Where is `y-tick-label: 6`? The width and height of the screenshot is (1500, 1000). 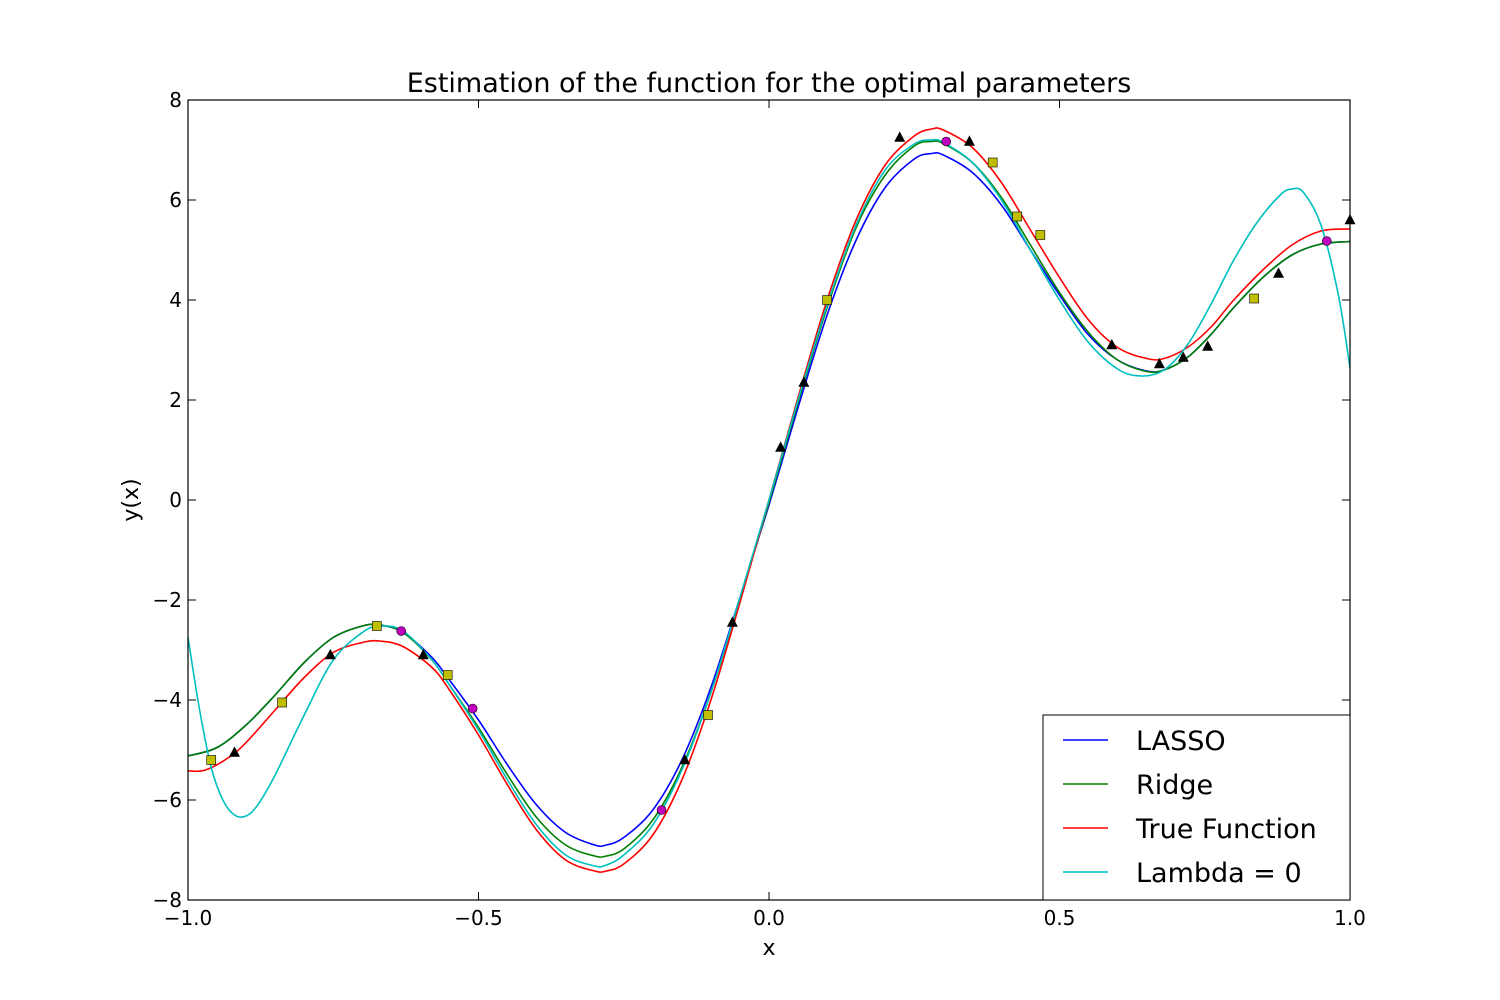
y-tick-label: 6 is located at coordinates (175, 200).